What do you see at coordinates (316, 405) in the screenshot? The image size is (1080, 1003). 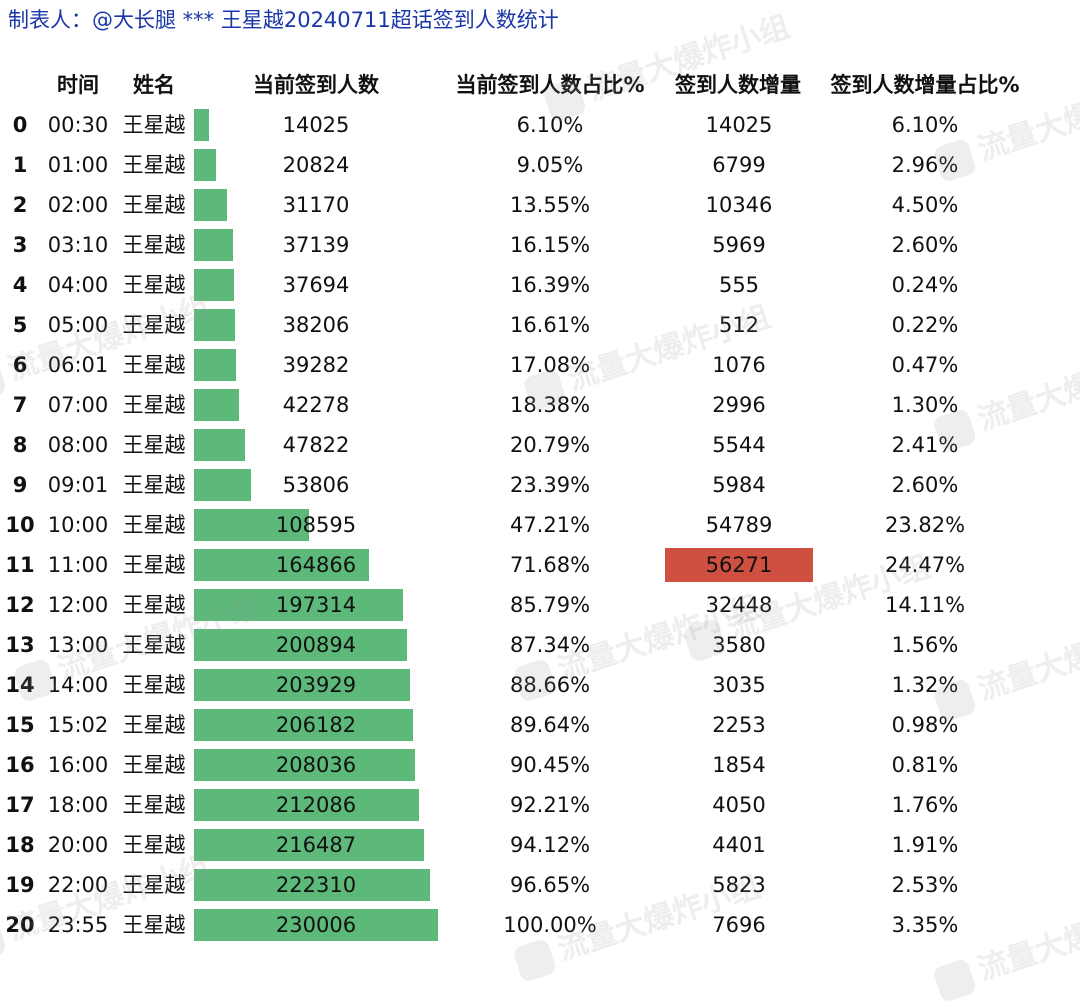 I see `row-count: 42278` at bounding box center [316, 405].